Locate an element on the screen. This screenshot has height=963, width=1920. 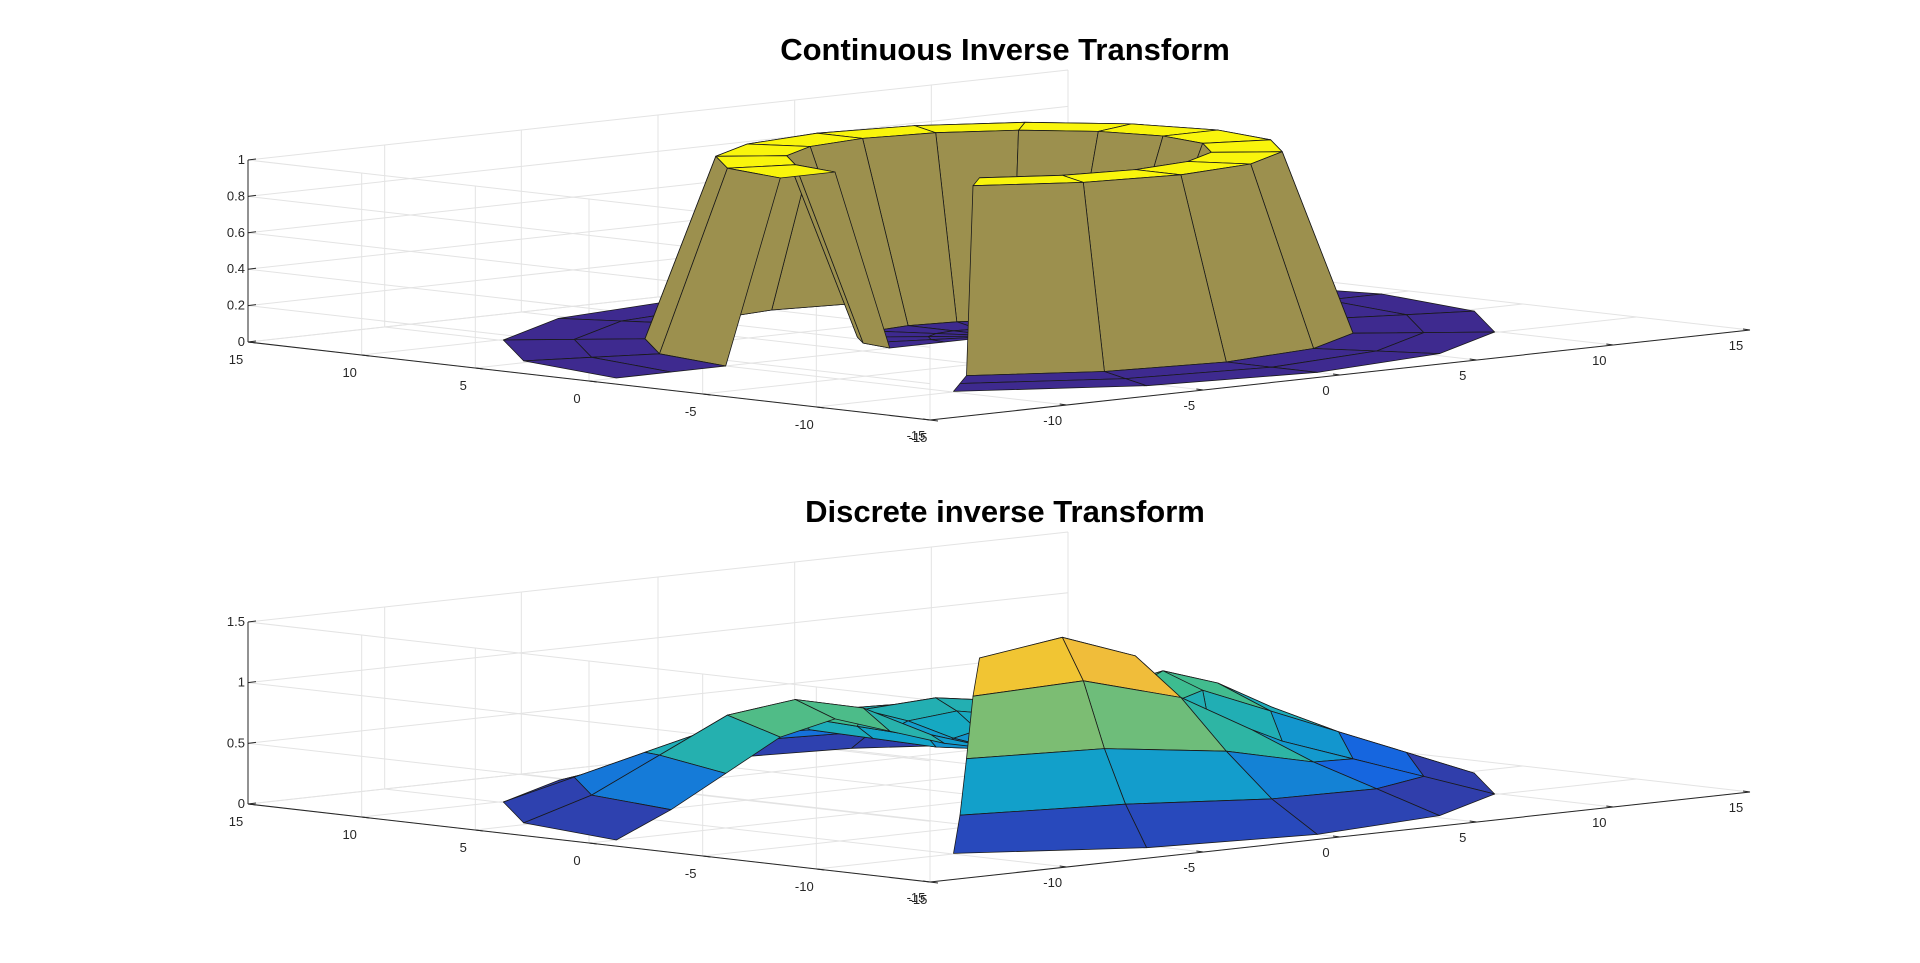
z-tick-label: 0.6 is located at coordinates (236, 232).